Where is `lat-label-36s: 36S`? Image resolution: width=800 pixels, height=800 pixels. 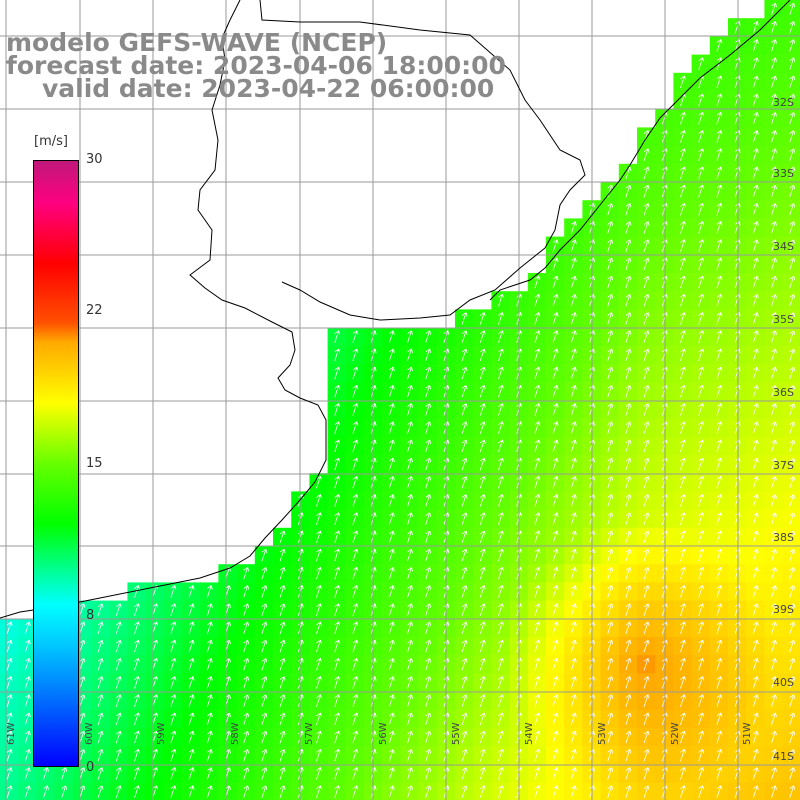 lat-label-36s: 36S is located at coordinates (783, 392).